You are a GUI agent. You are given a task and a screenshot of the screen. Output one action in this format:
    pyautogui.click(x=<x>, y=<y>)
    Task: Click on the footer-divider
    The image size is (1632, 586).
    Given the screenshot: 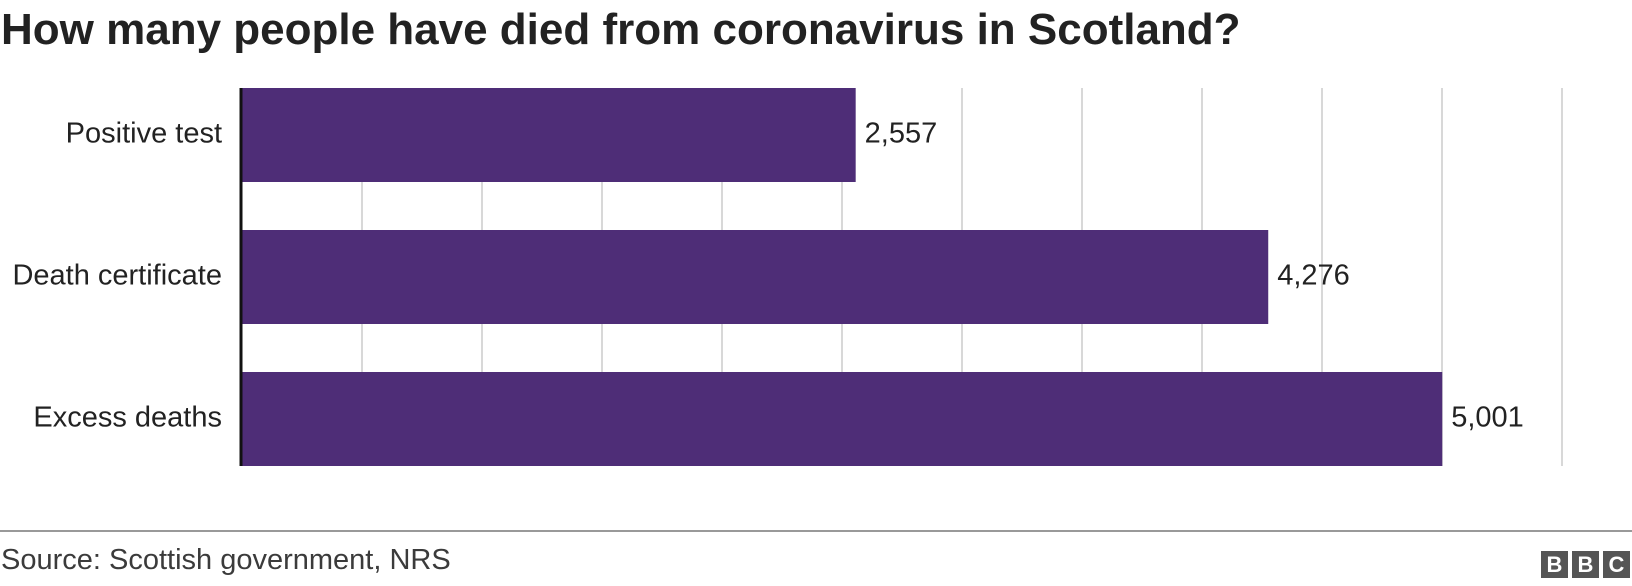 What is the action you would take?
    pyautogui.click(x=816, y=531)
    